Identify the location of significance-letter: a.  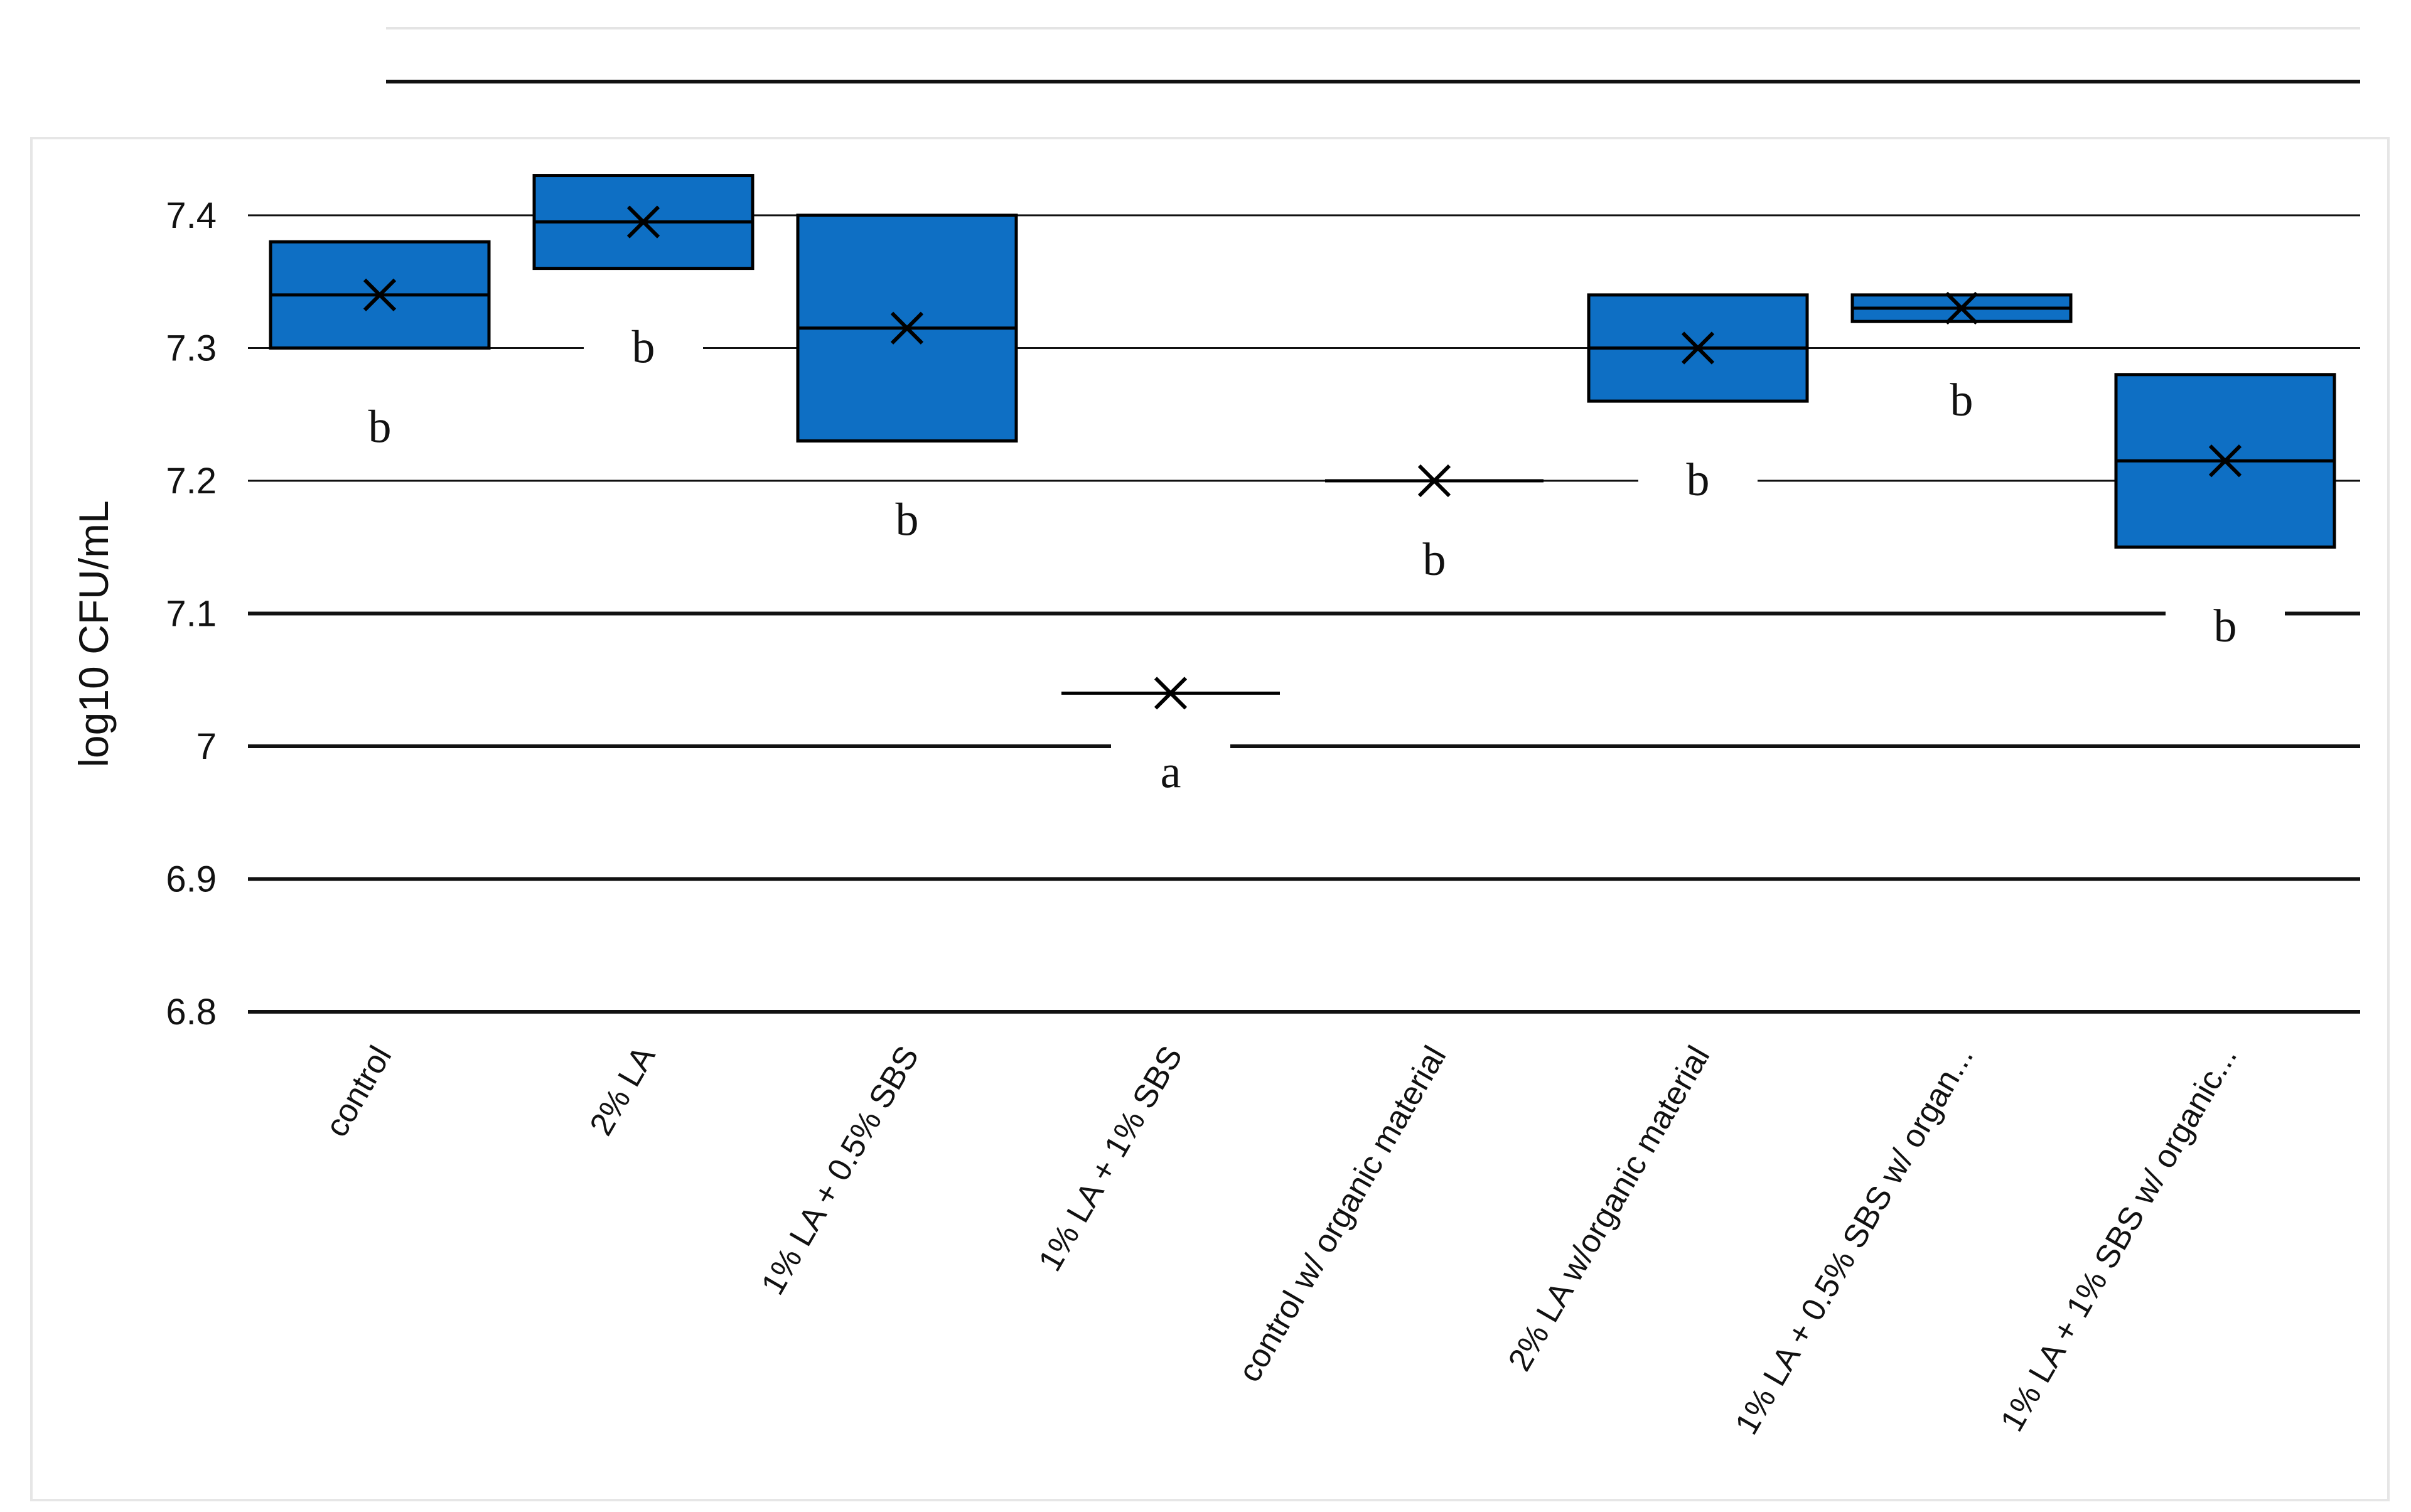
(1171, 772).